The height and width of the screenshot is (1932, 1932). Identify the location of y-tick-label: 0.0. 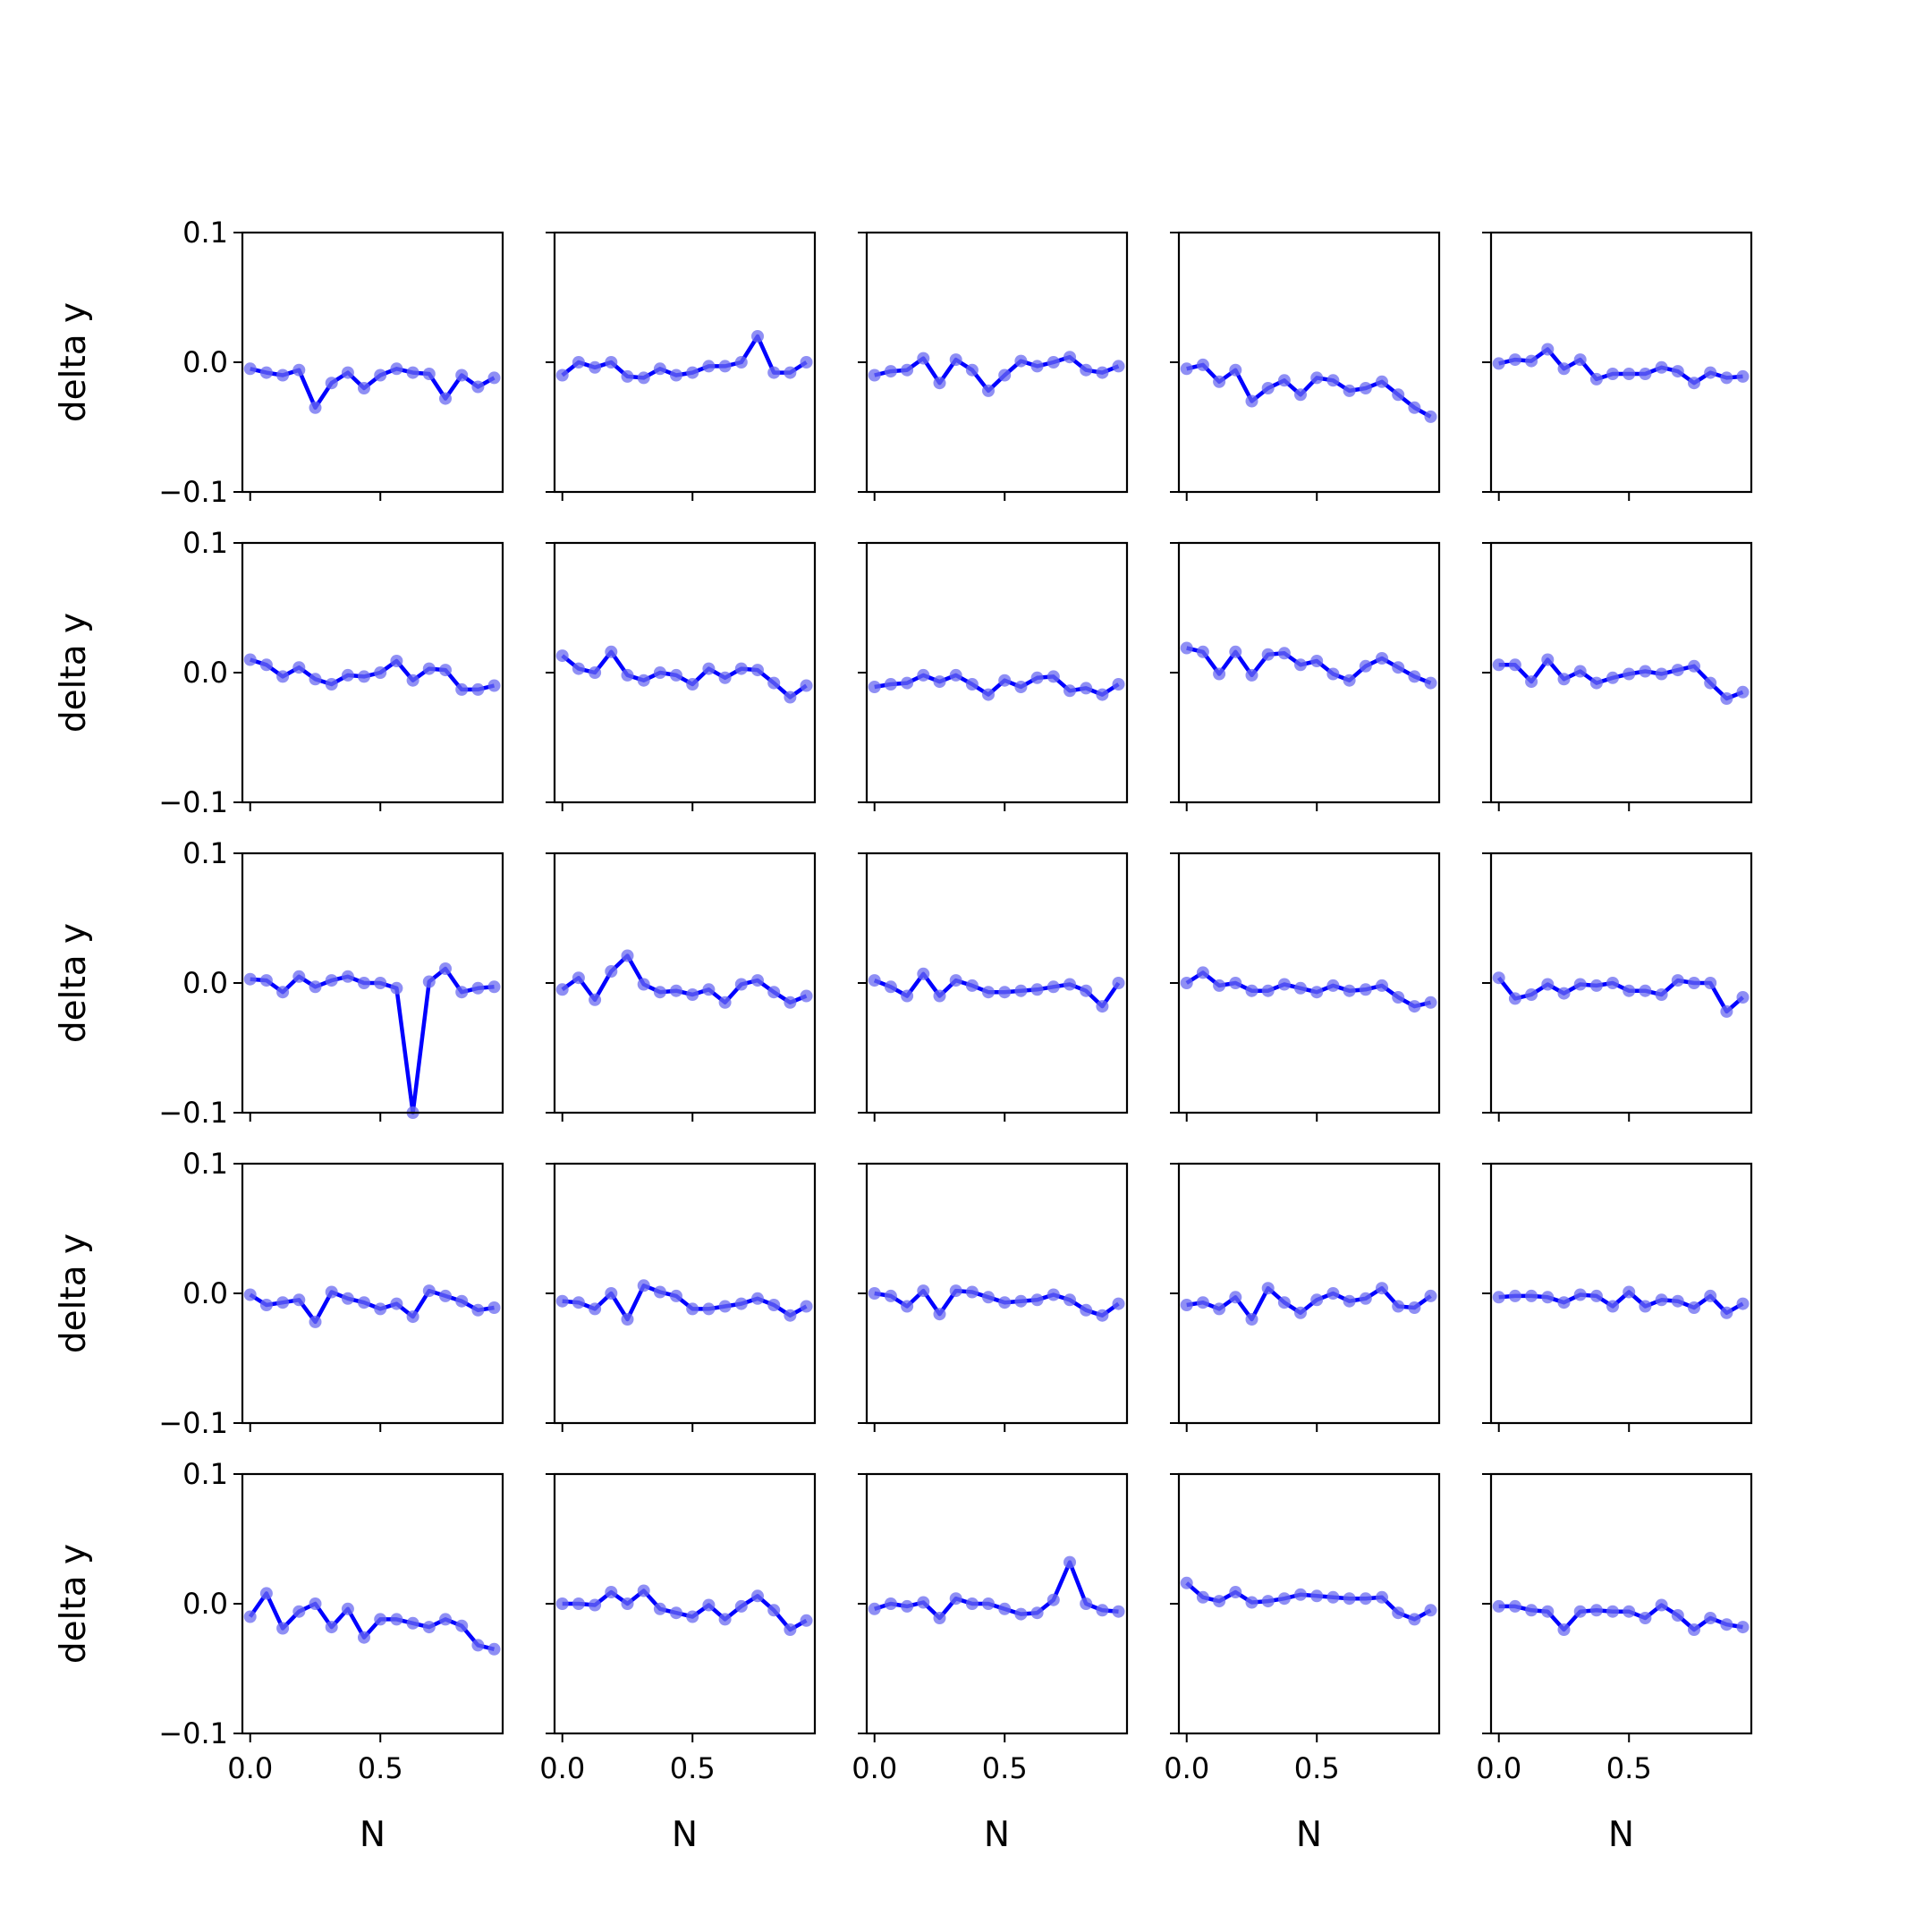
(205, 362).